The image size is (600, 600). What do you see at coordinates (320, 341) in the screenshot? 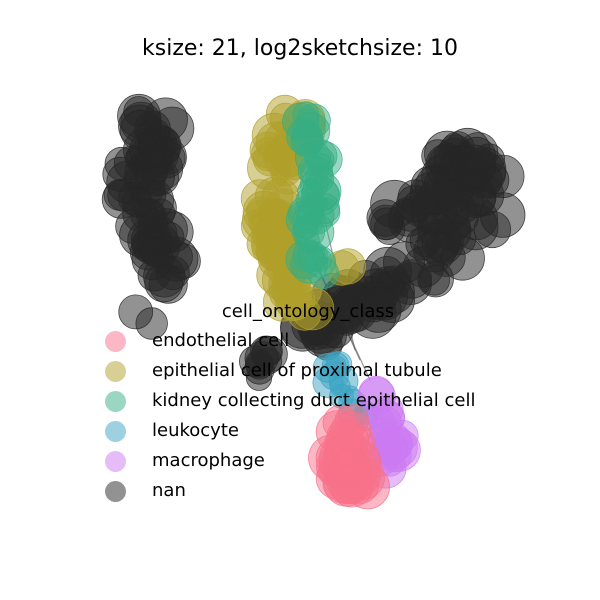
I see `legend-item: endothelial cell` at bounding box center [320, 341].